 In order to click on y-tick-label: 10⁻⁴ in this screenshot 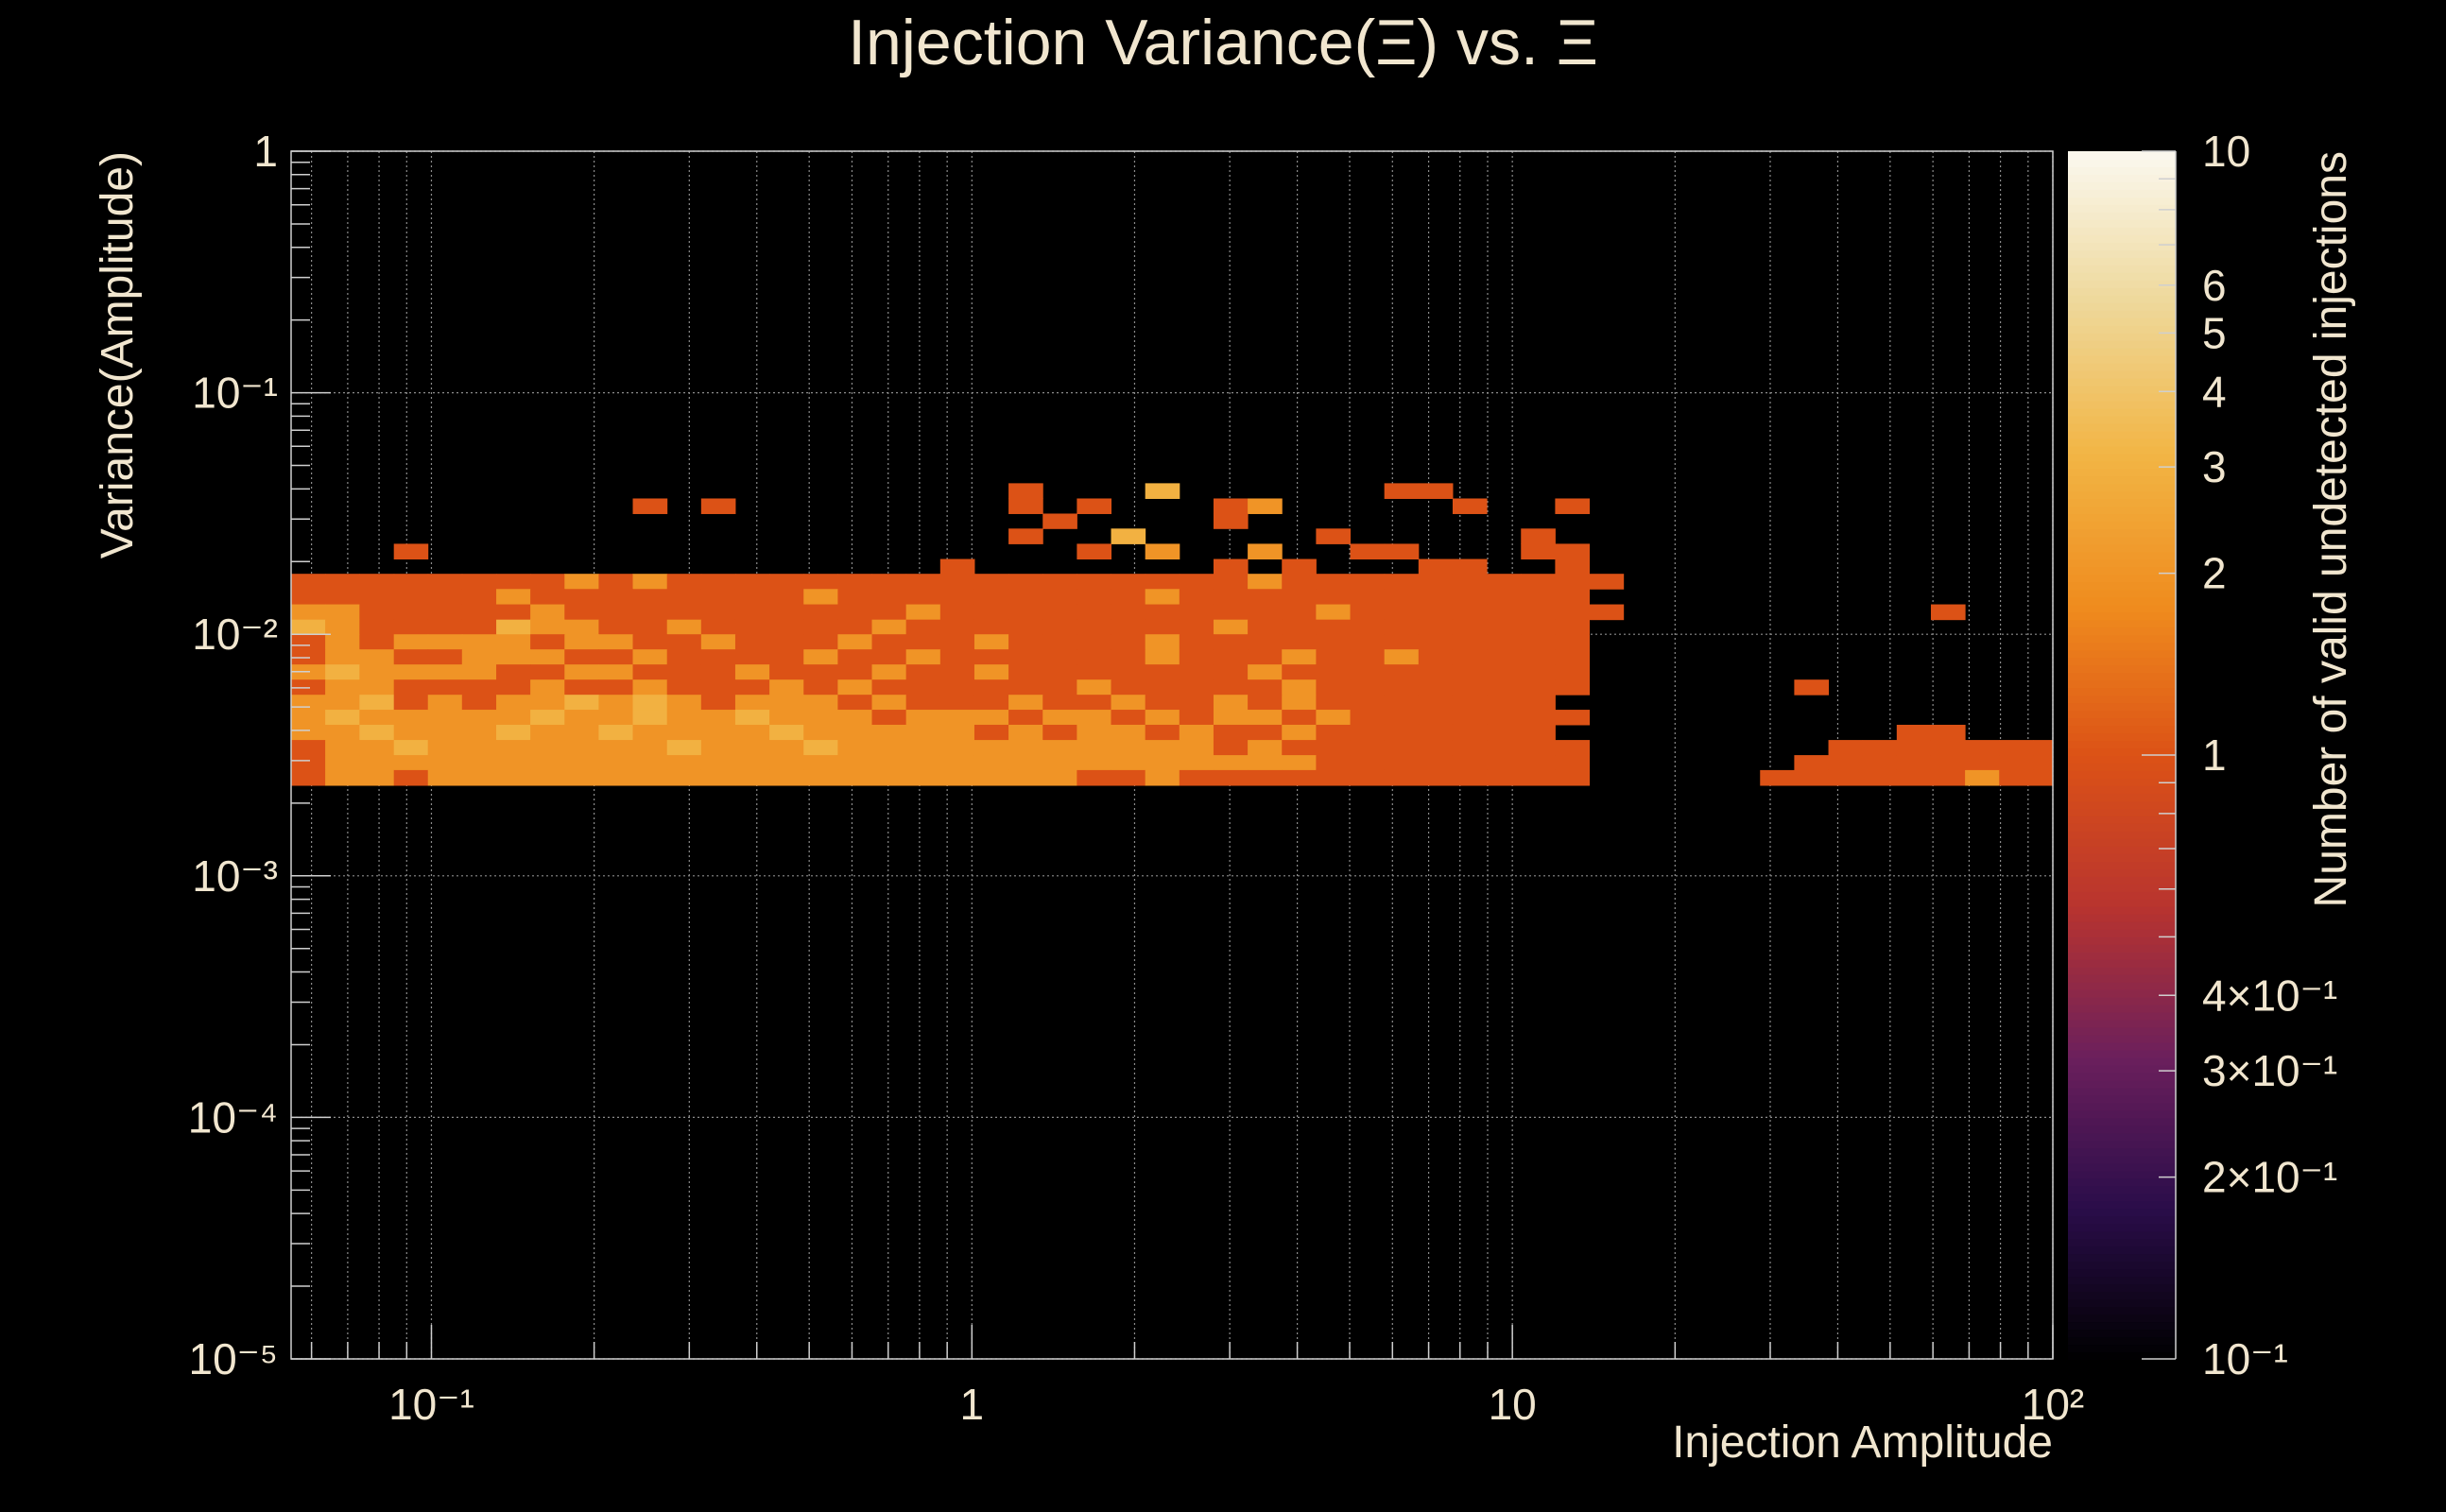, I will do `click(233, 1117)`.